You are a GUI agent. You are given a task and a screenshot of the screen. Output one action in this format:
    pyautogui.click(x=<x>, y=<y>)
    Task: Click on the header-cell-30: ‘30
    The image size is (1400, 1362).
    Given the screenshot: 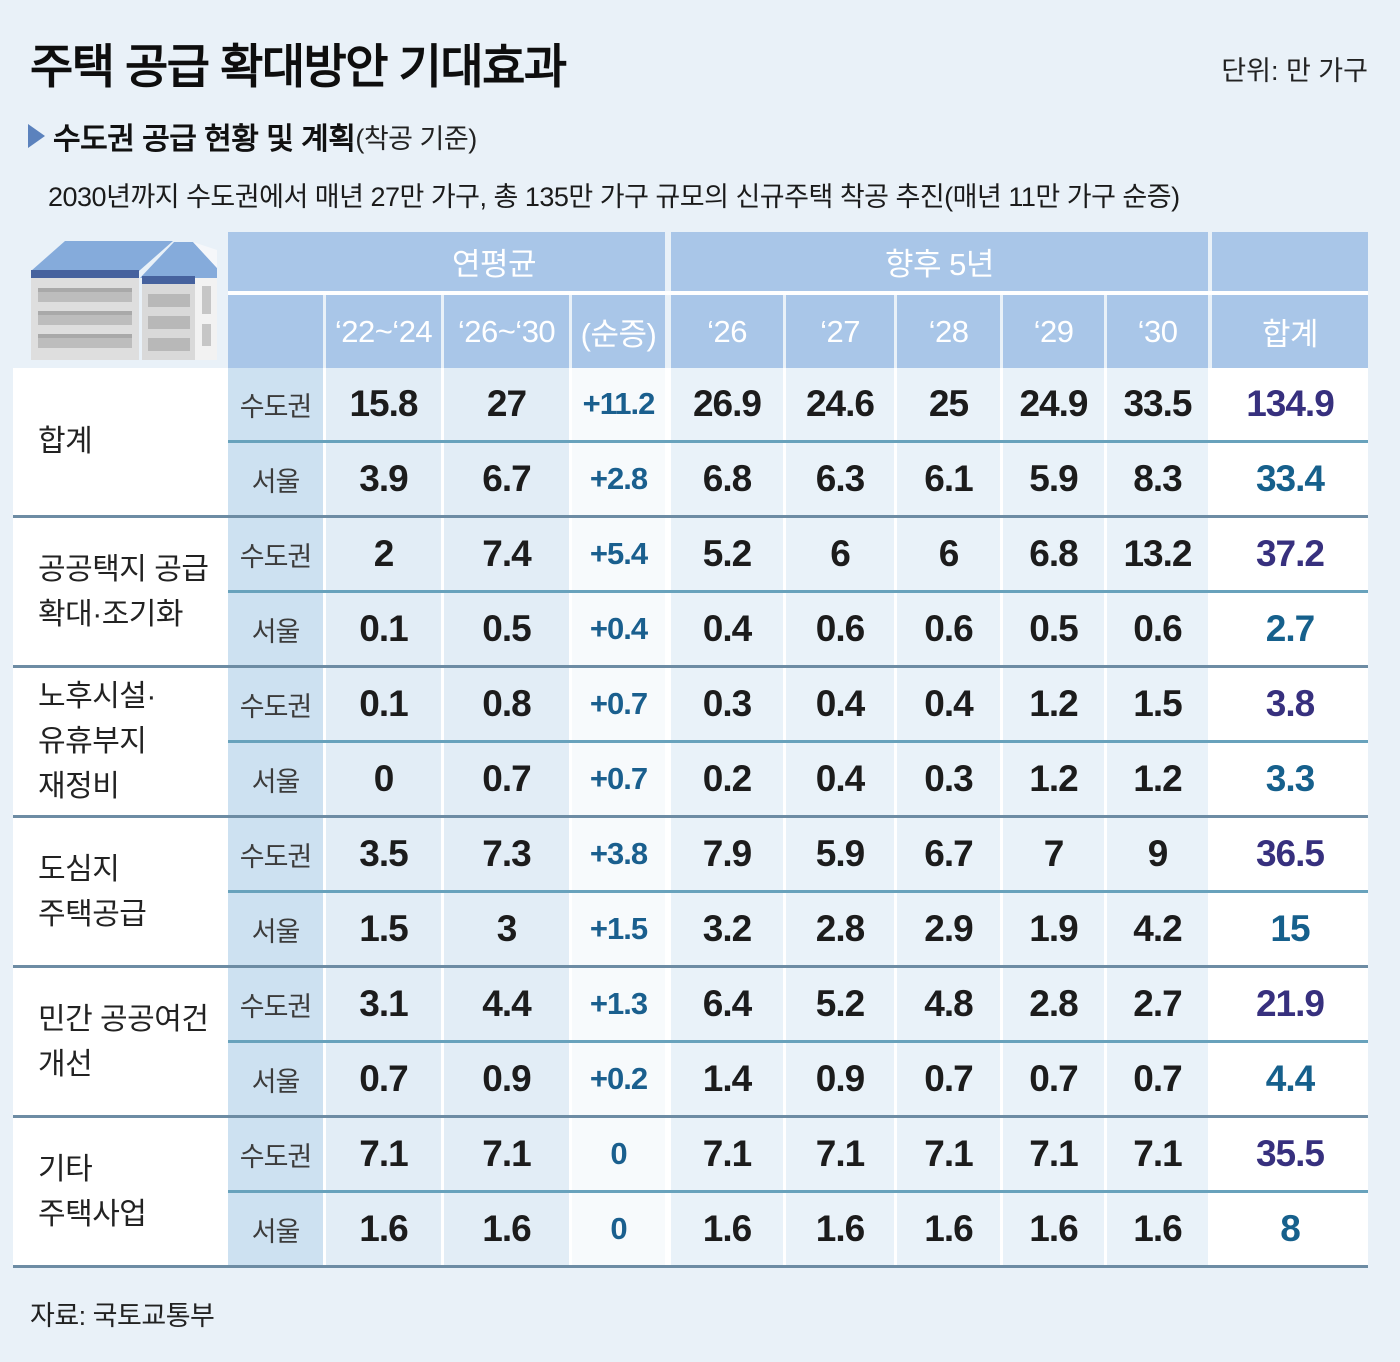 What is the action you would take?
    pyautogui.click(x=1157, y=332)
    